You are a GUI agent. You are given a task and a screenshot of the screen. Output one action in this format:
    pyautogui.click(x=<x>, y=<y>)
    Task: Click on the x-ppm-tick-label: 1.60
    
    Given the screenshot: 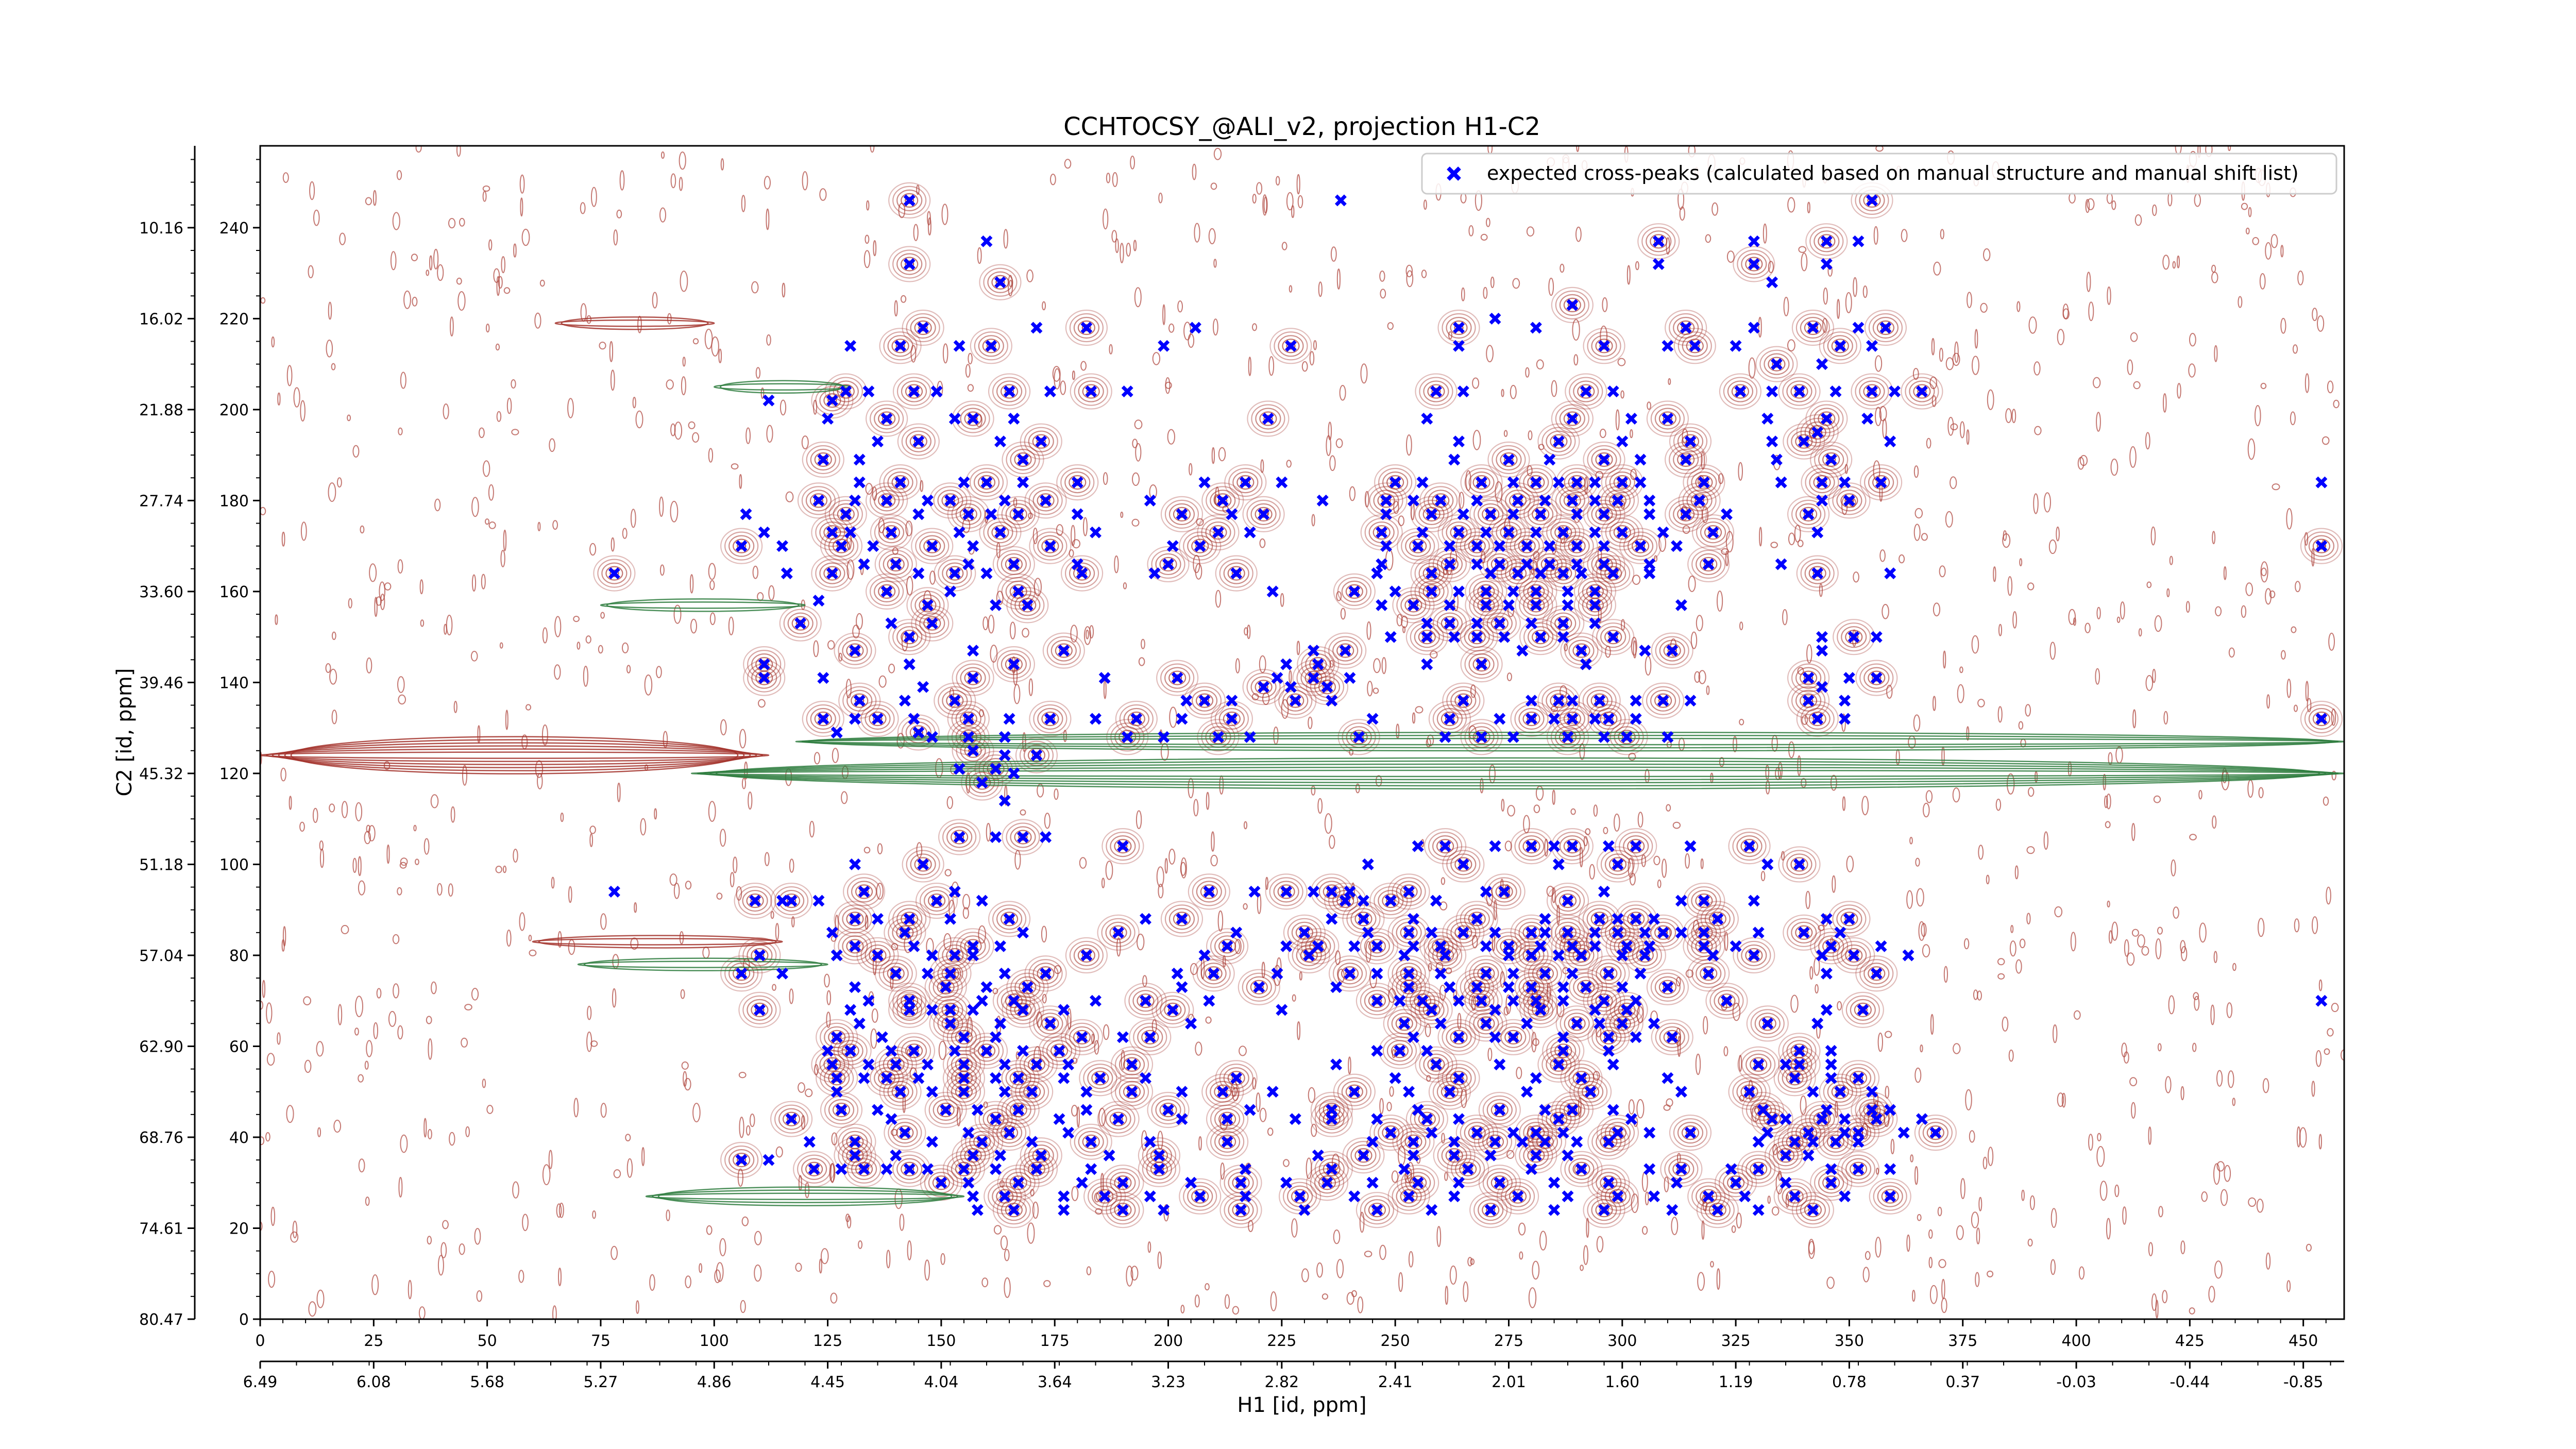 What is the action you would take?
    pyautogui.click(x=1622, y=1382)
    